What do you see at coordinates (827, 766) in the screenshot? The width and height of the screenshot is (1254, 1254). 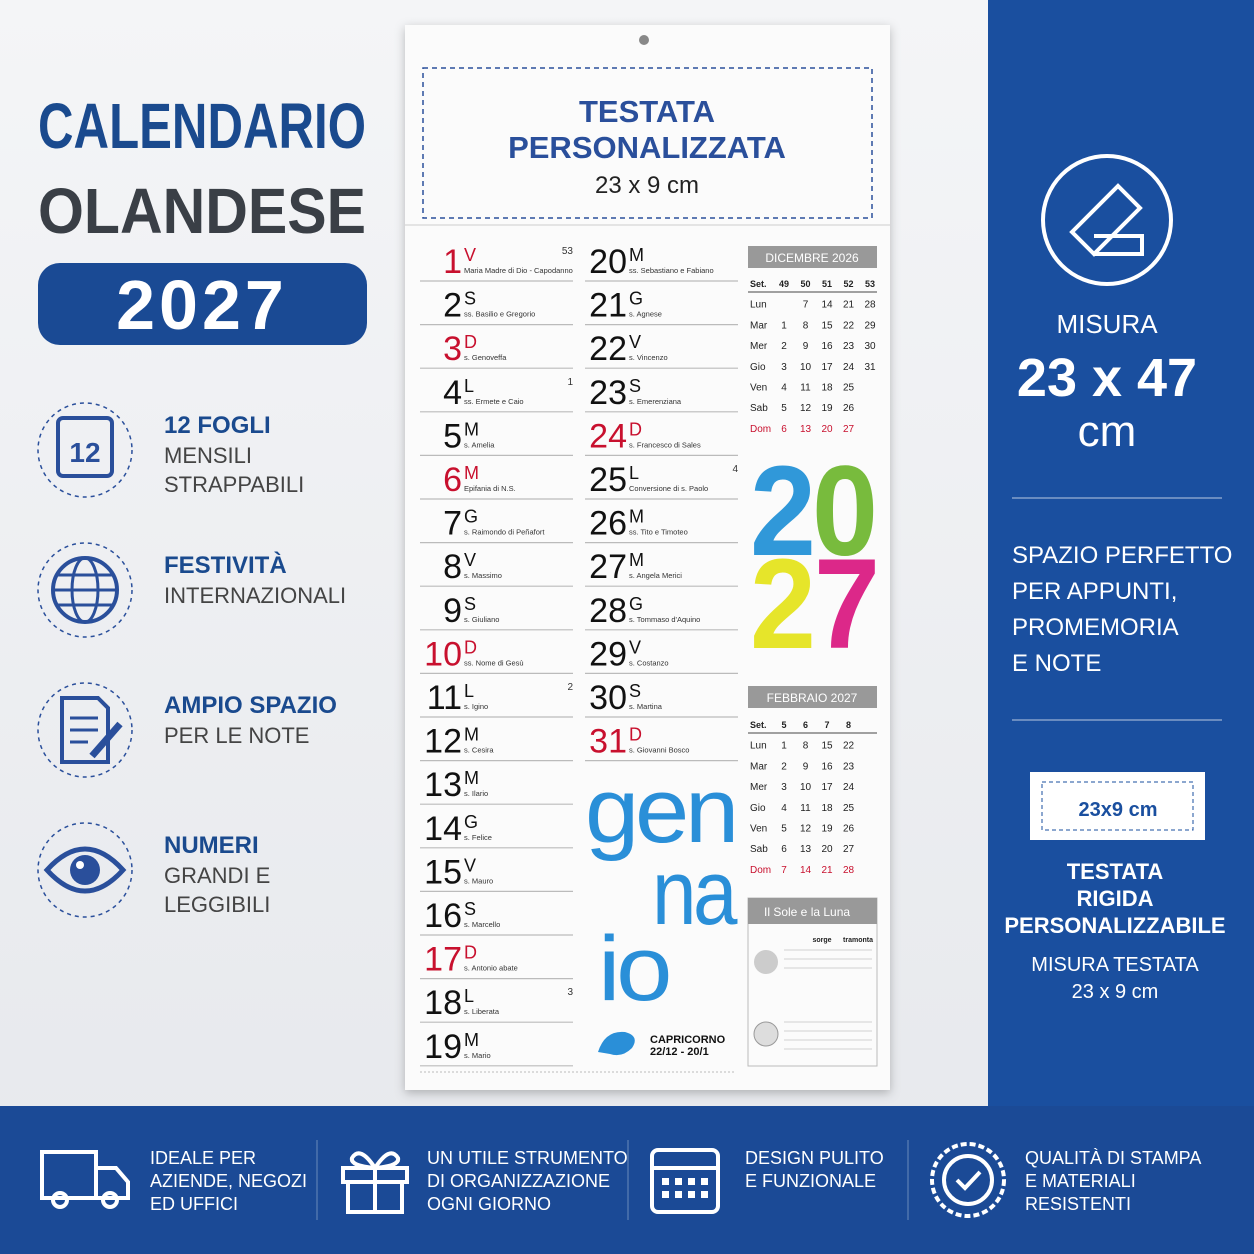 I see `mini-cell: 16` at bounding box center [827, 766].